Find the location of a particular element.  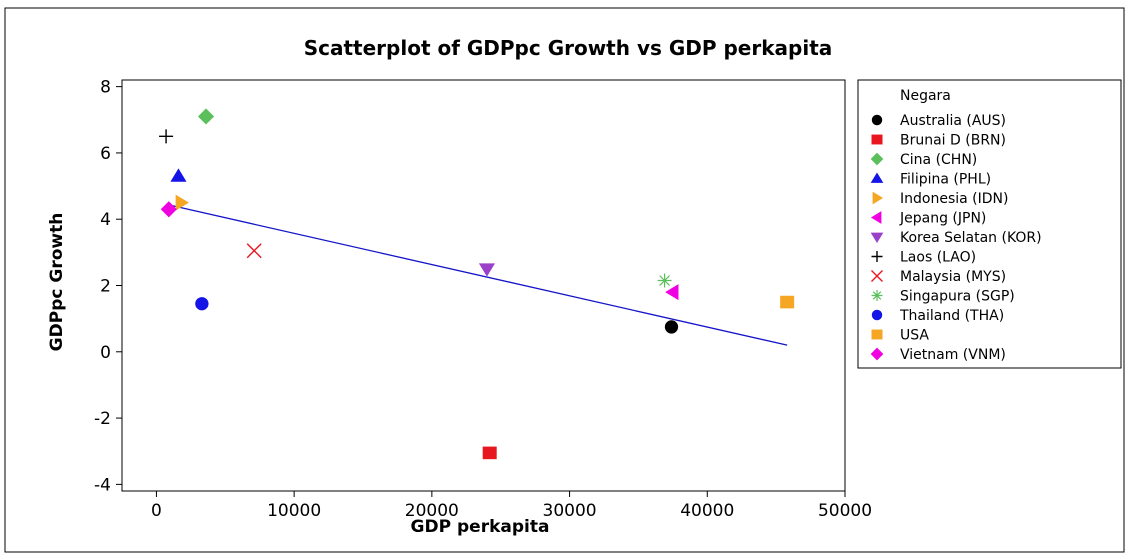

legend-label: Australia (AUS) is located at coordinates (953, 121).